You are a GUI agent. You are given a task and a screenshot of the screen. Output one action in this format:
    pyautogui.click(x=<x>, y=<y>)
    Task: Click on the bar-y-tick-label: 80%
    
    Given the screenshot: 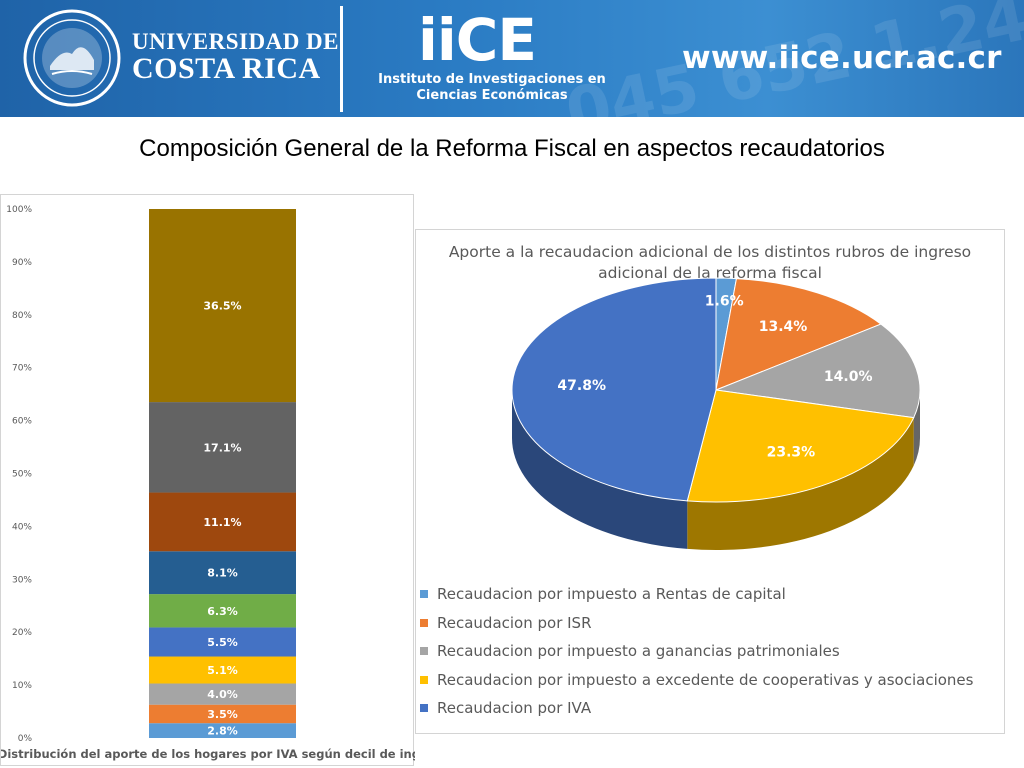 What is the action you would take?
    pyautogui.click(x=22, y=316)
    